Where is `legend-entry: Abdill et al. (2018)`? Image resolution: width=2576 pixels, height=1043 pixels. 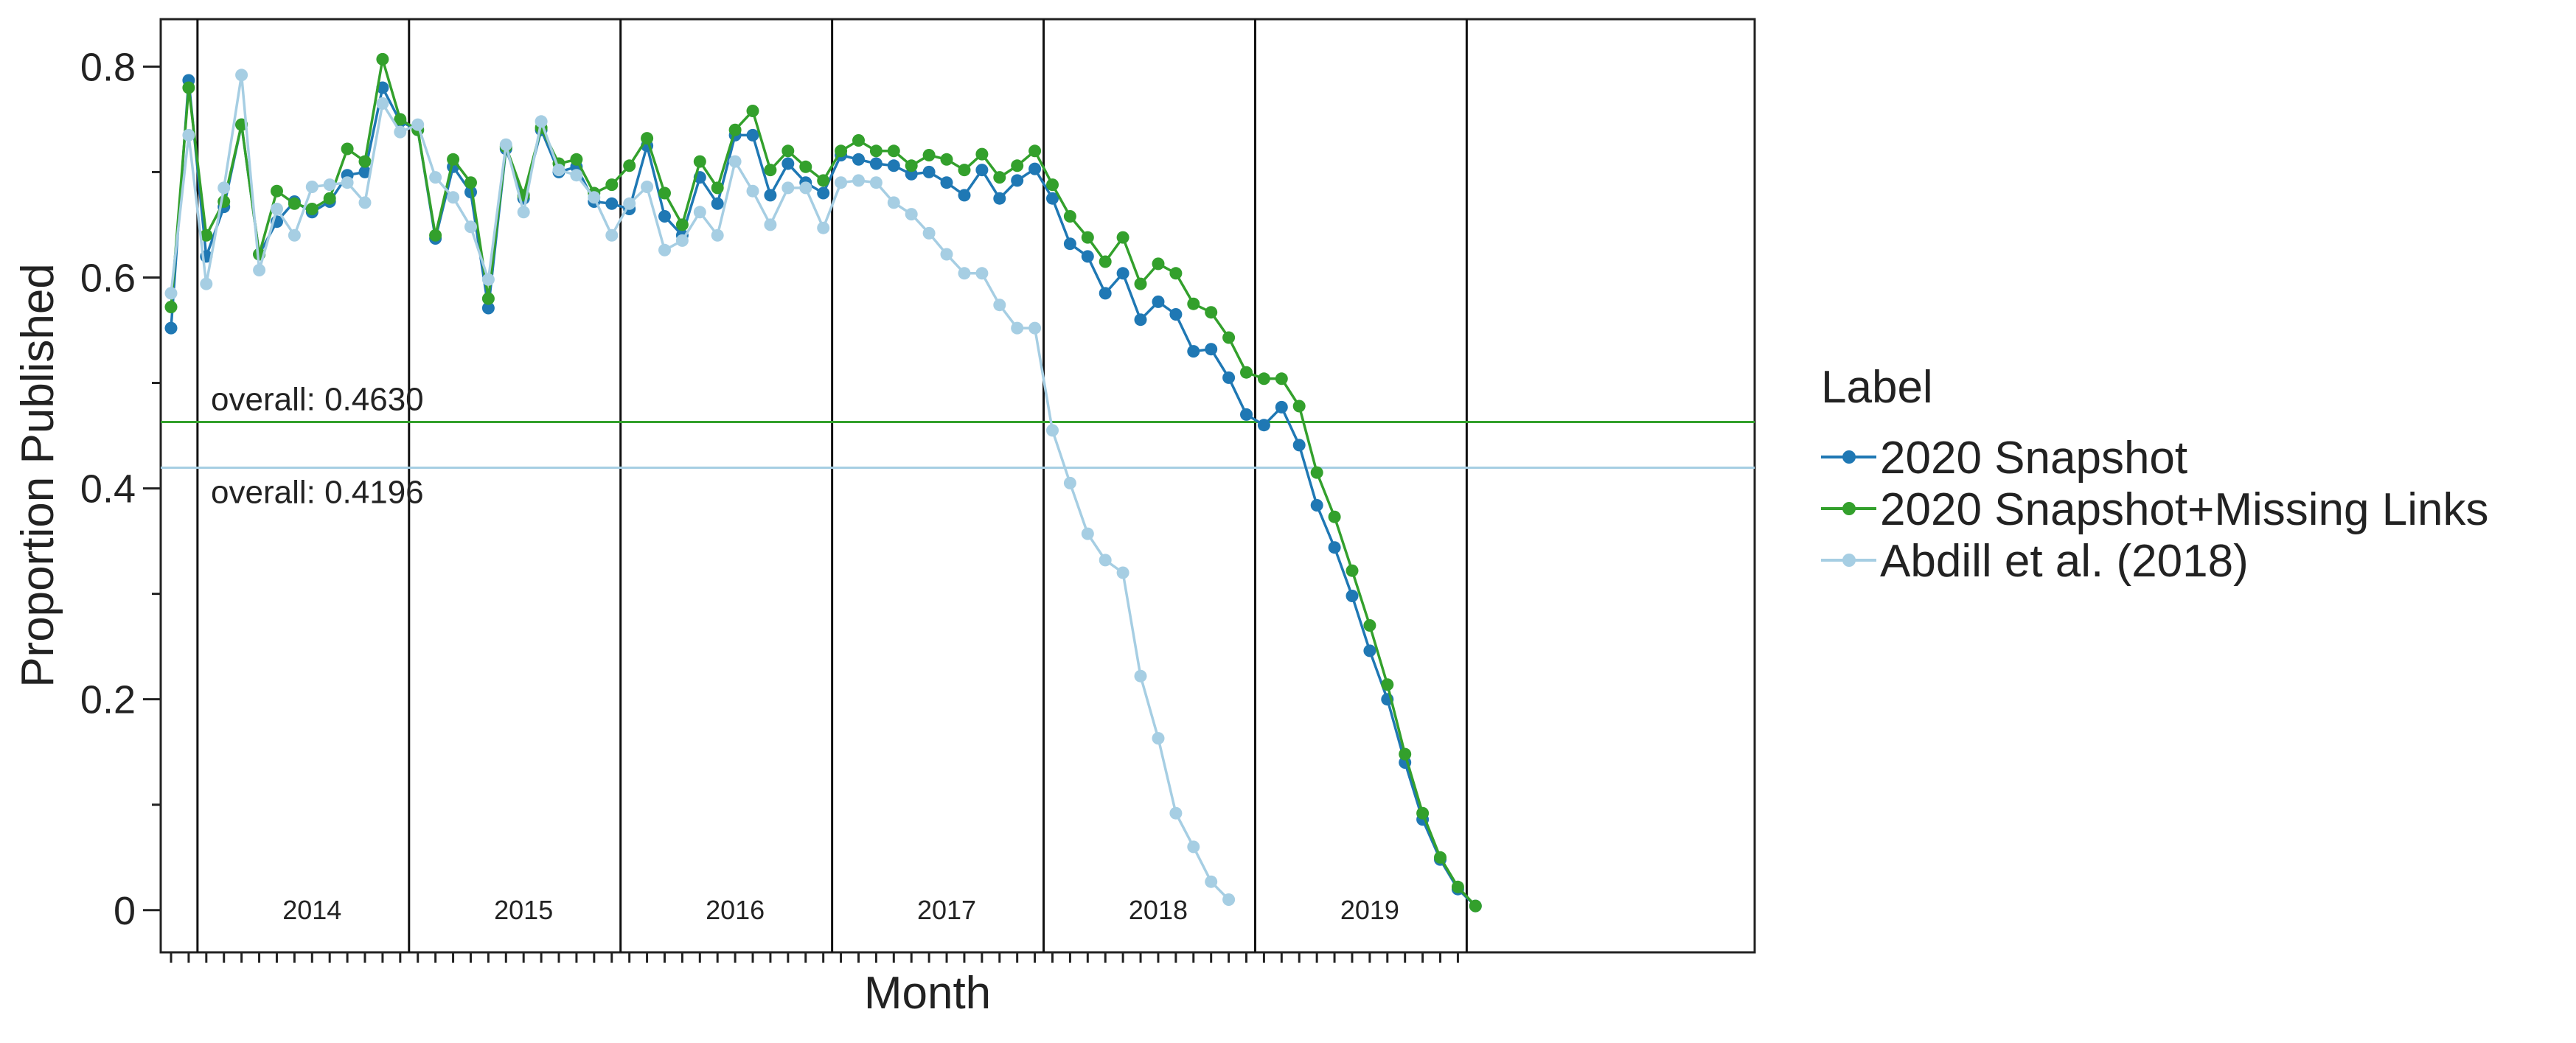 legend-entry: Abdill et al. (2018) is located at coordinates (2035, 561).